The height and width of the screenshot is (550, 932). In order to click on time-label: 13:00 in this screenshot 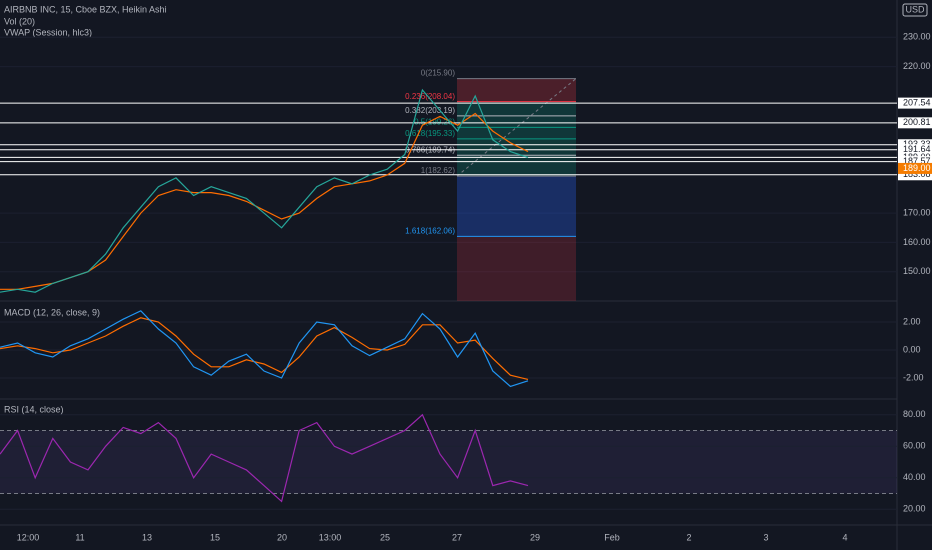, I will do `click(330, 537)`.